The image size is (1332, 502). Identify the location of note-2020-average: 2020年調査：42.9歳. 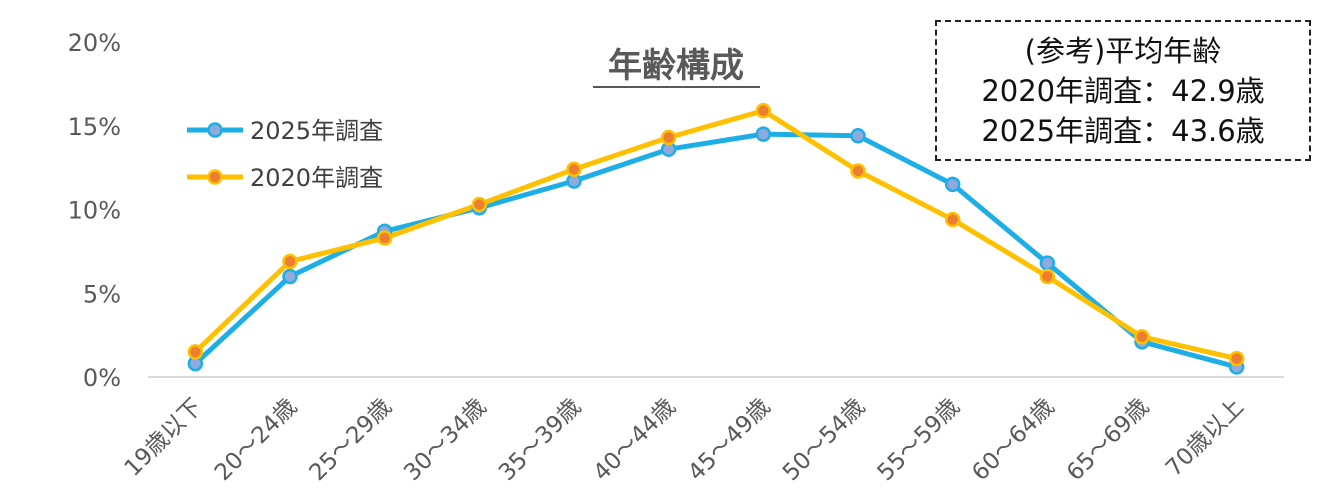
(1123, 90).